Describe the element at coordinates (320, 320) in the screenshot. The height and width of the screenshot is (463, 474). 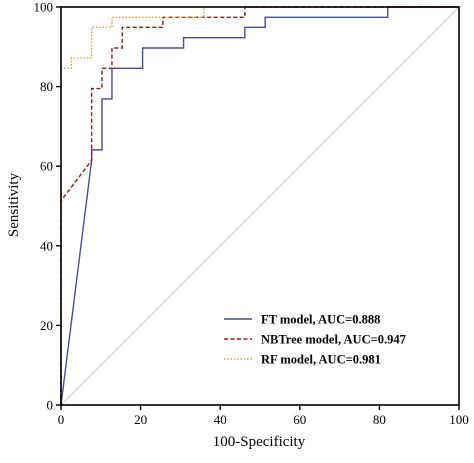
I see `legend-label-1: FT model, AUC=0.888` at that location.